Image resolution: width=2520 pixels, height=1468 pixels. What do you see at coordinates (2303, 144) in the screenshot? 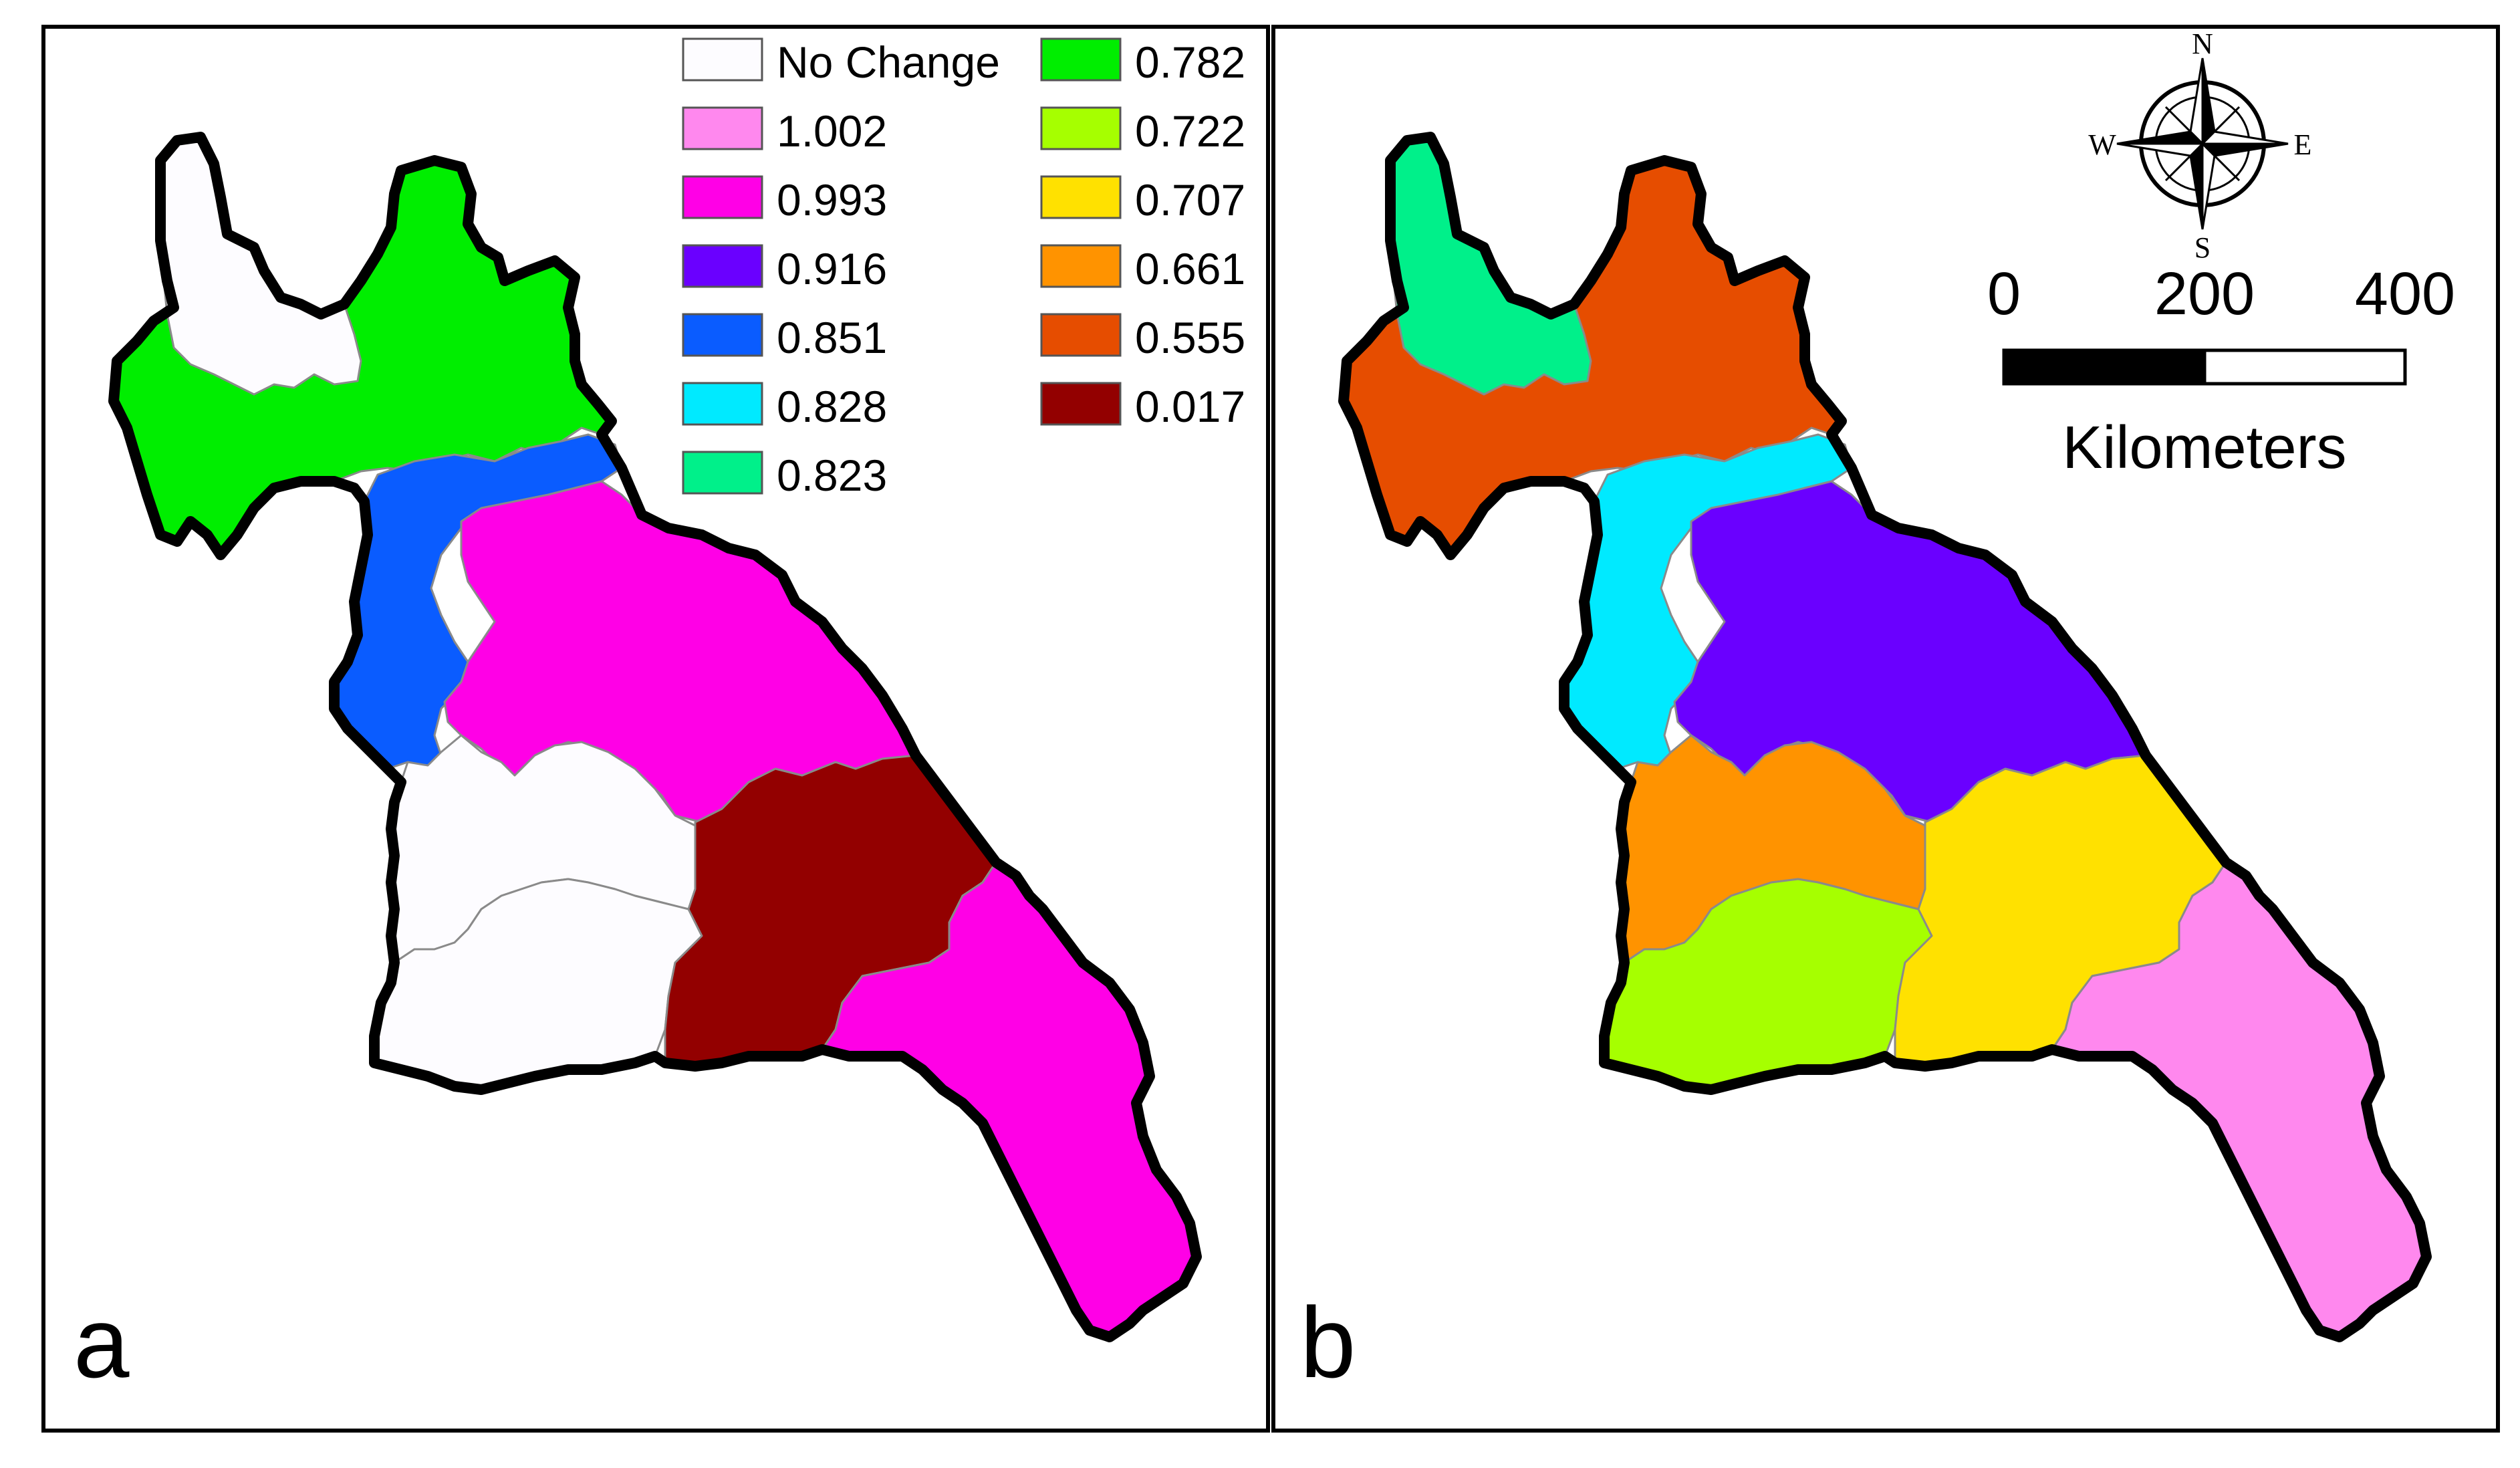
I see `compass-east: E` at bounding box center [2303, 144].